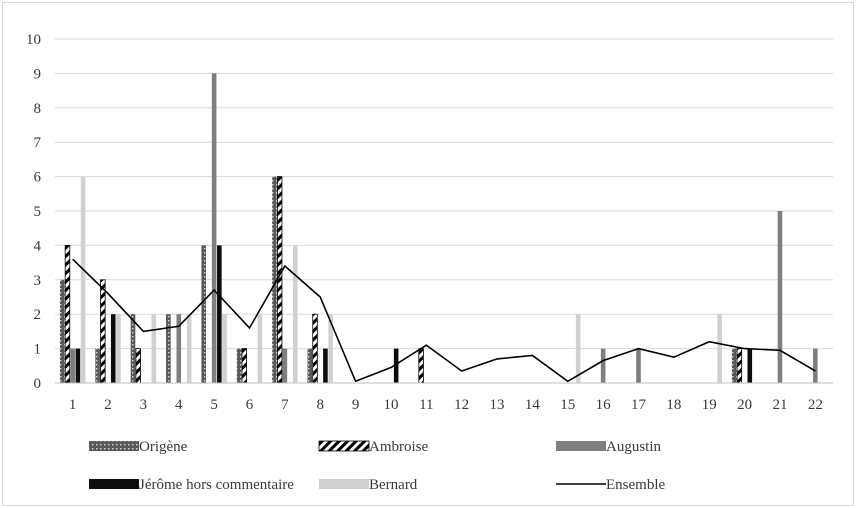  What do you see at coordinates (709, 405) in the screenshot?
I see `x-tick-label: 19` at bounding box center [709, 405].